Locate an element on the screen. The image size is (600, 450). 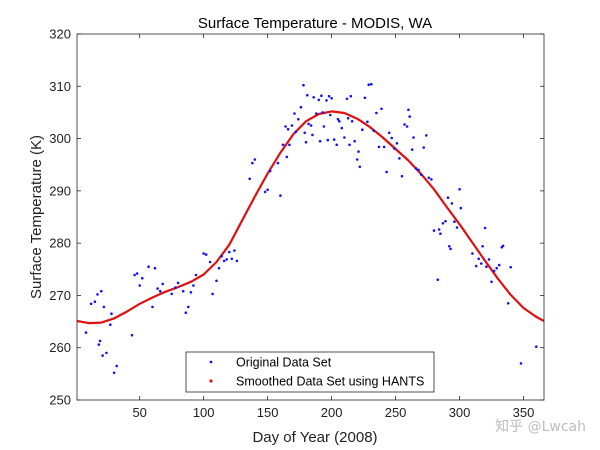
x-tick-label: 300 is located at coordinates (460, 412).